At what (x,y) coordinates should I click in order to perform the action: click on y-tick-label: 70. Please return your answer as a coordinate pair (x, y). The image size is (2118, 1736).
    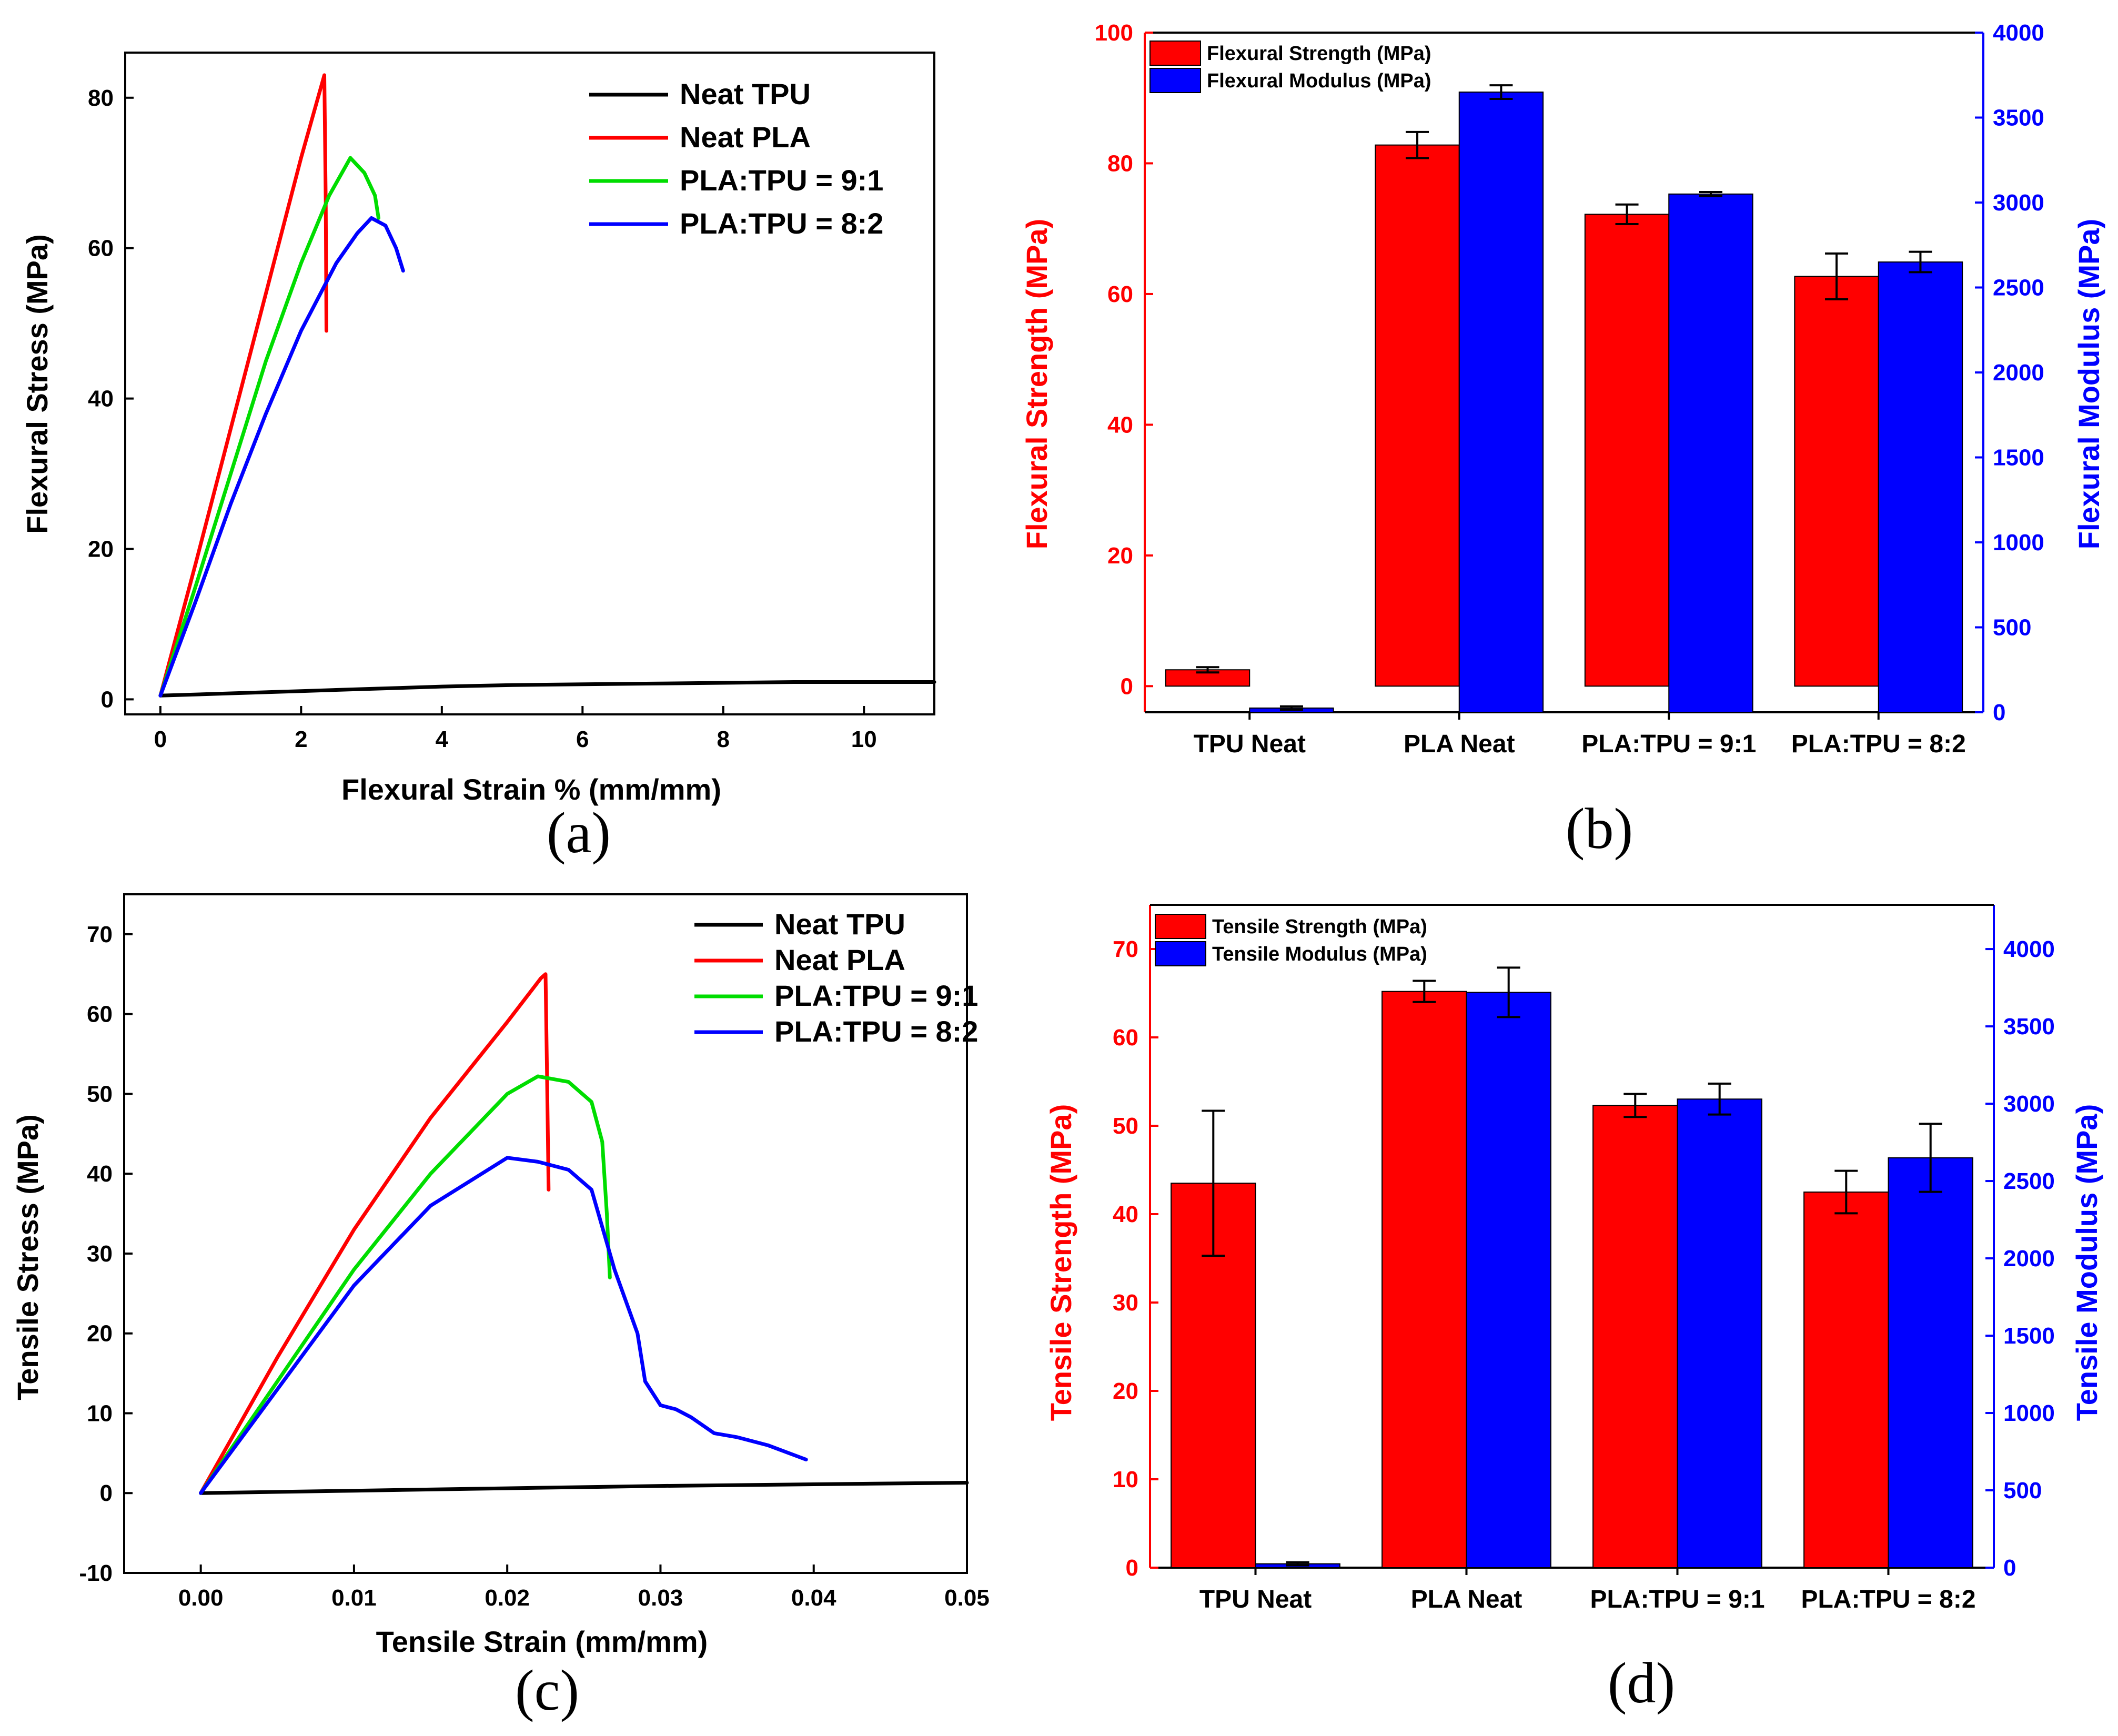
    Looking at the image, I should click on (100, 934).